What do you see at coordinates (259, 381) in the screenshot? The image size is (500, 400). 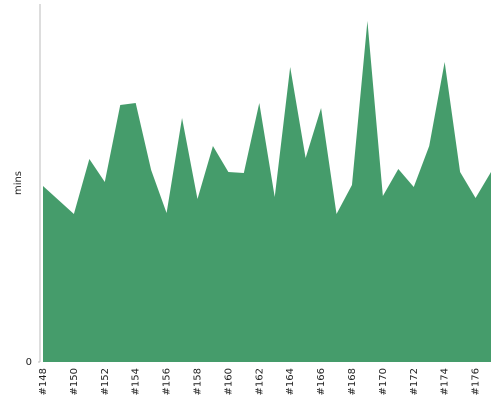 I see `x-tick-label: #162` at bounding box center [259, 381].